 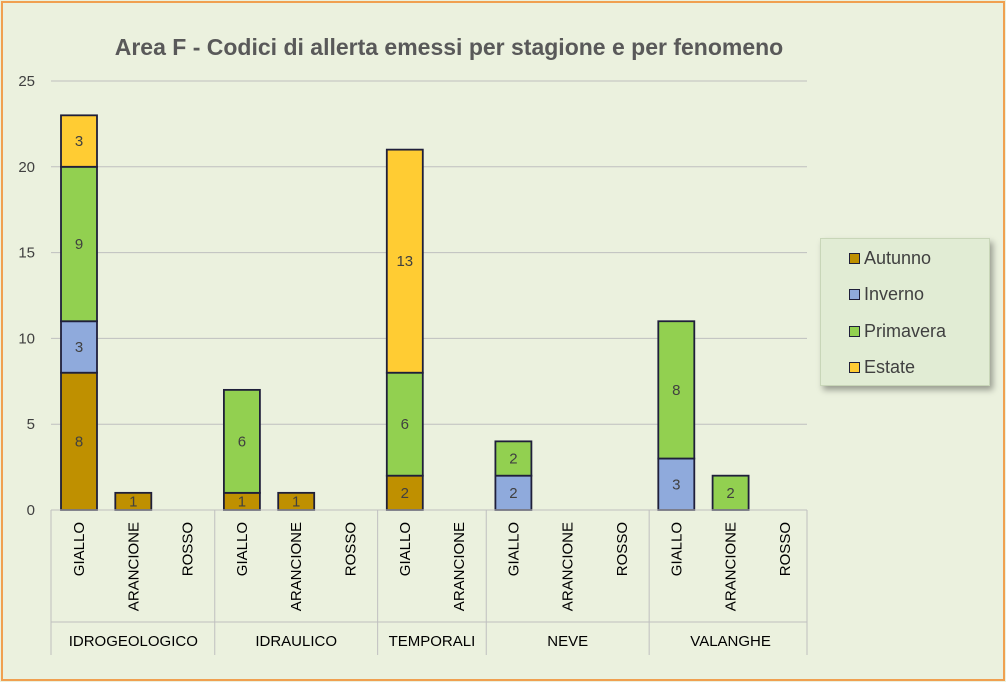 I want to click on legend: Autunno Inverno Primavera Estate, so click(x=905, y=312).